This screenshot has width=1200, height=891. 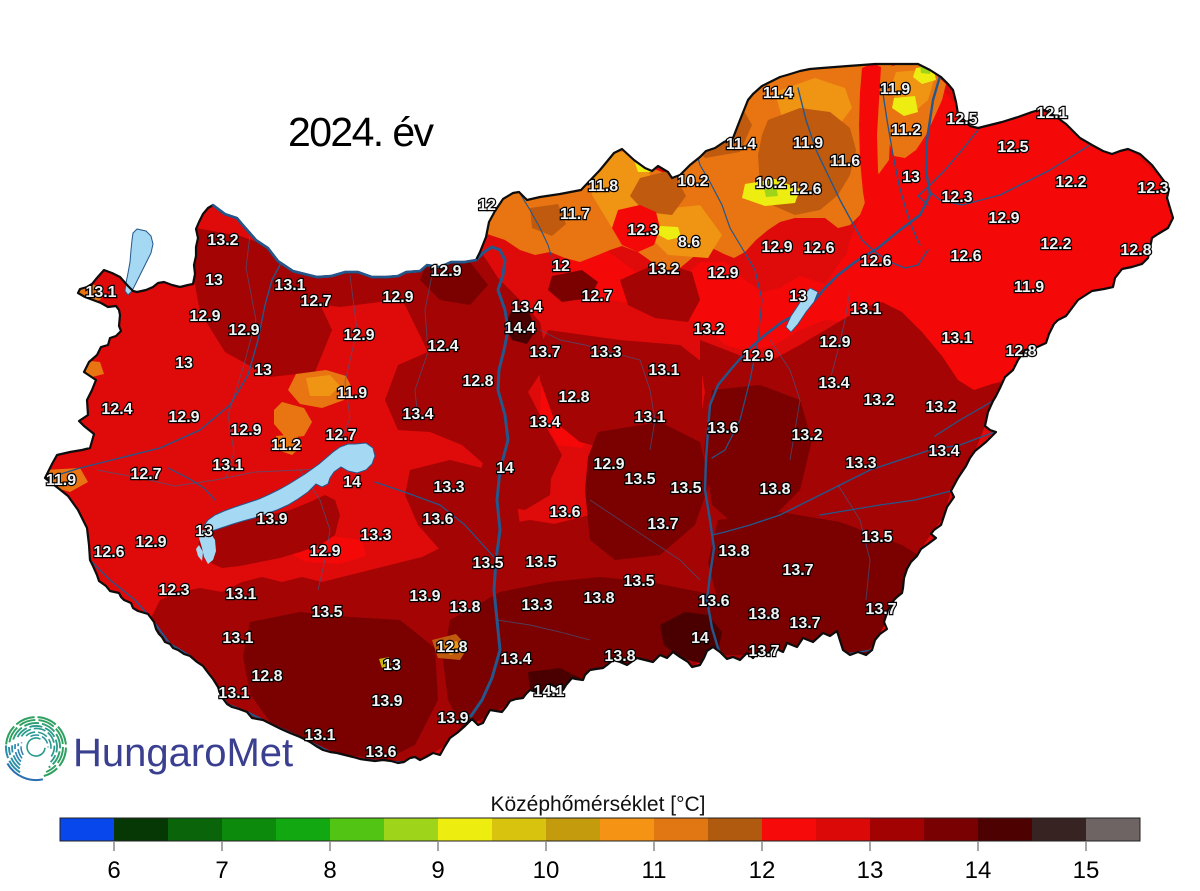 I want to click on svg-text: 15, so click(x=1086, y=870).